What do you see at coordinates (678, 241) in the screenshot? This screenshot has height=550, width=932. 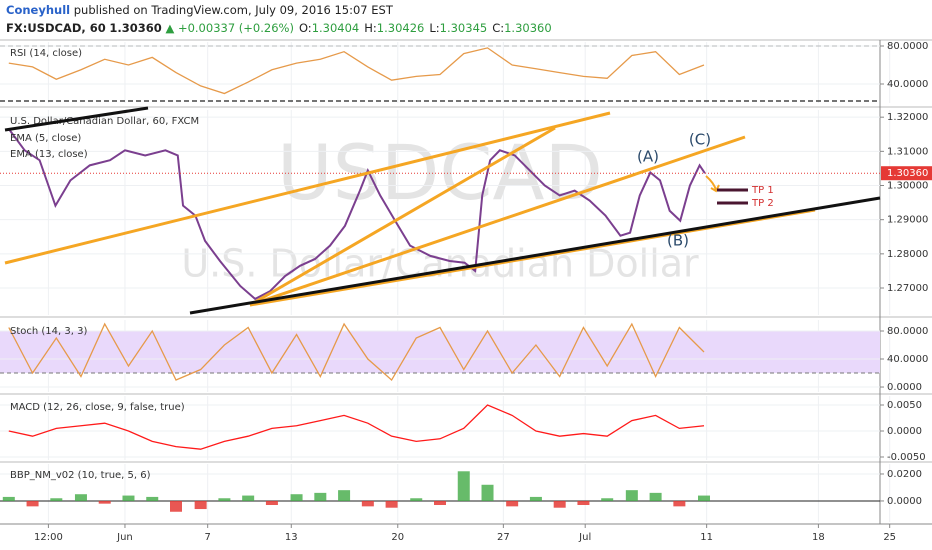 I see `wave-label: (B)` at bounding box center [678, 241].